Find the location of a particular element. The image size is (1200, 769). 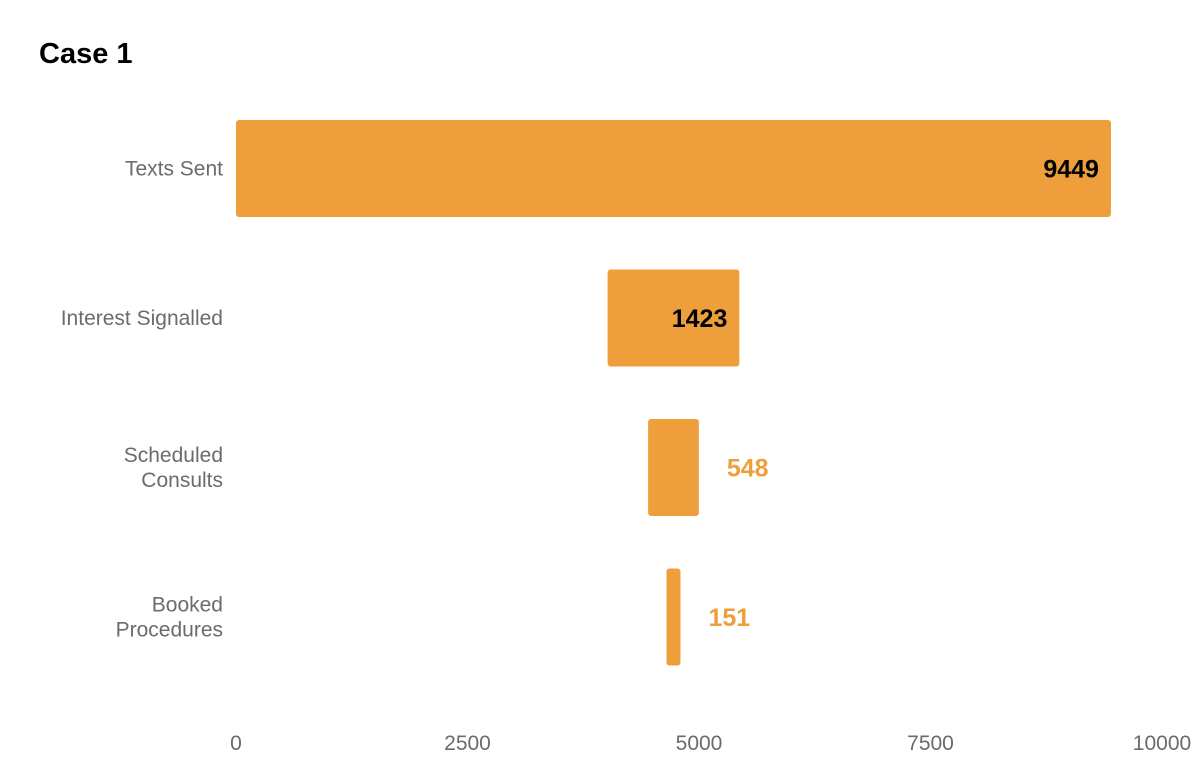

chart-title: Case 1 is located at coordinates (86, 54).